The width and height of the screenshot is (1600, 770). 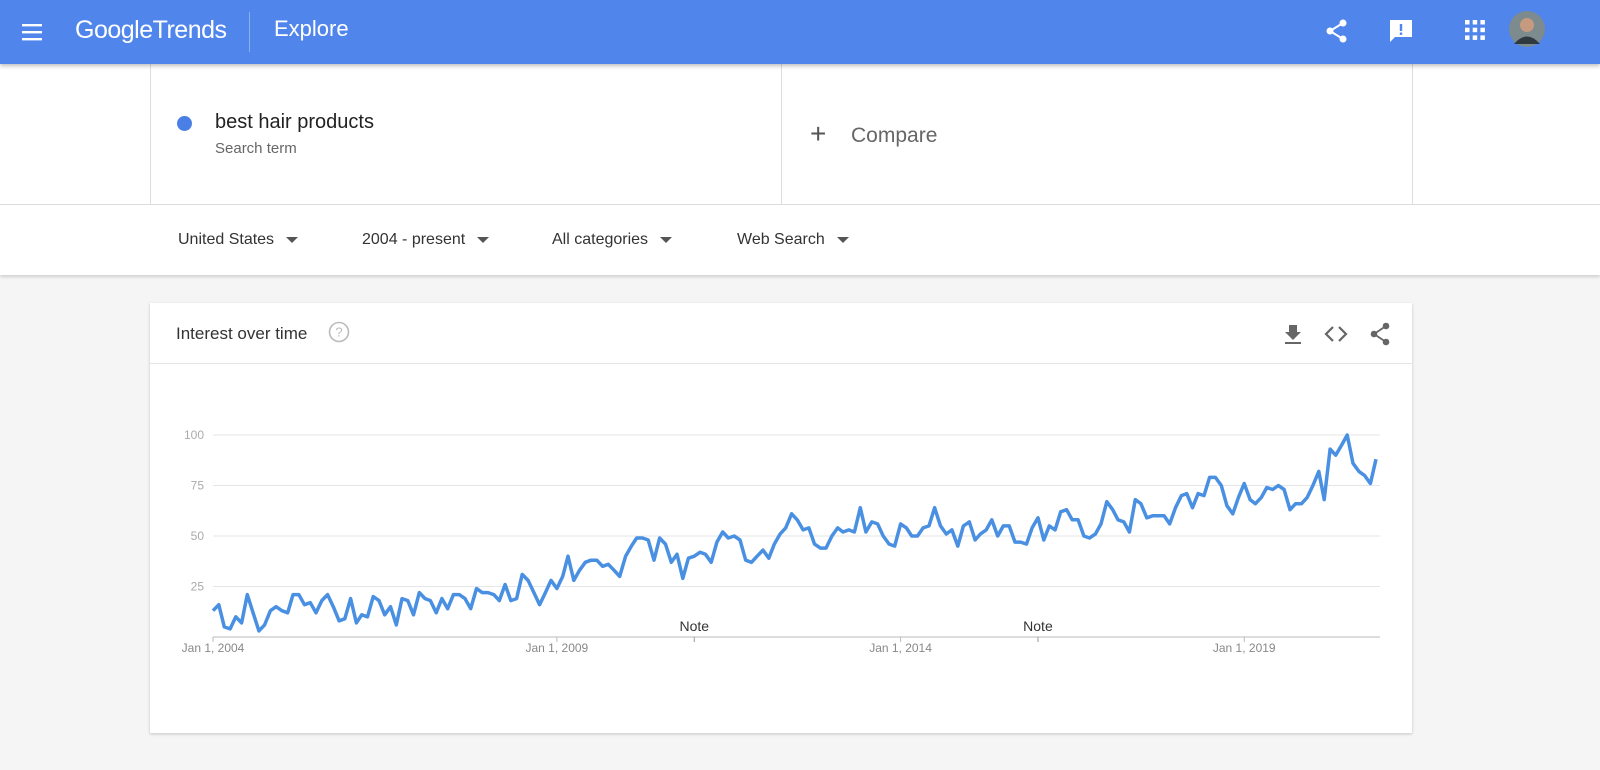 What do you see at coordinates (800, 32) in the screenshot?
I see `top-bar: GoogleTrends Explore` at bounding box center [800, 32].